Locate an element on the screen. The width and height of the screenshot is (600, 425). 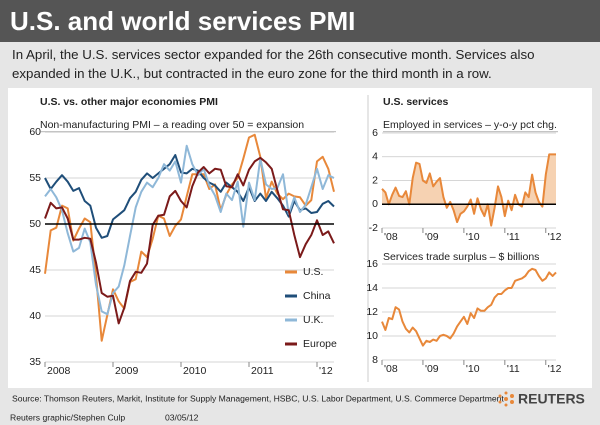
y-tick-label: 45 is located at coordinates (35, 270).